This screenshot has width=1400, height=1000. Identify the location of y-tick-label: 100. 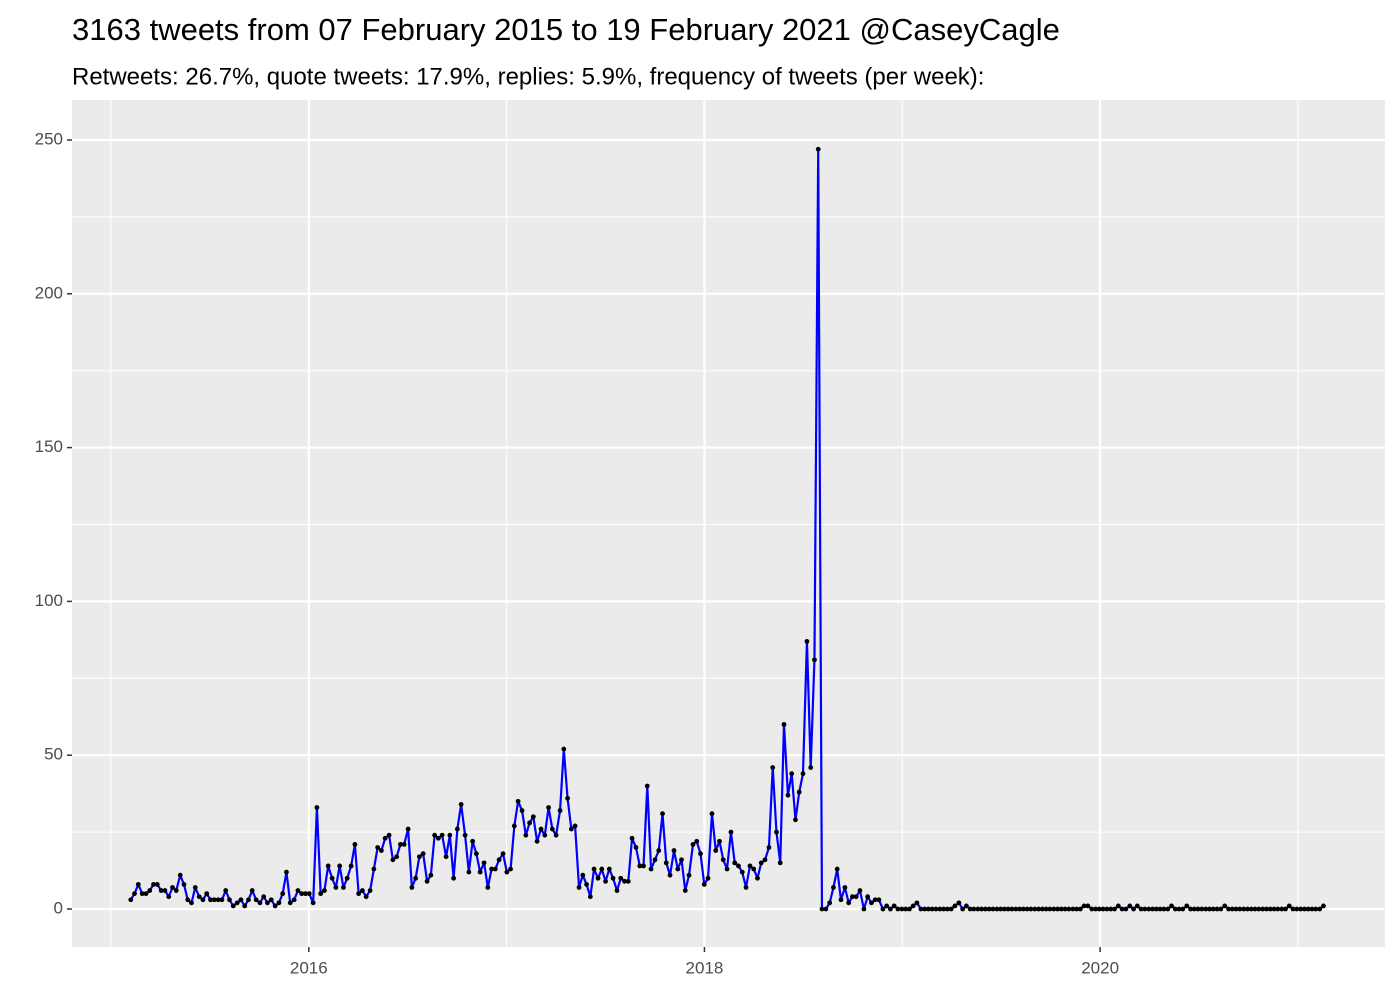
(49, 600).